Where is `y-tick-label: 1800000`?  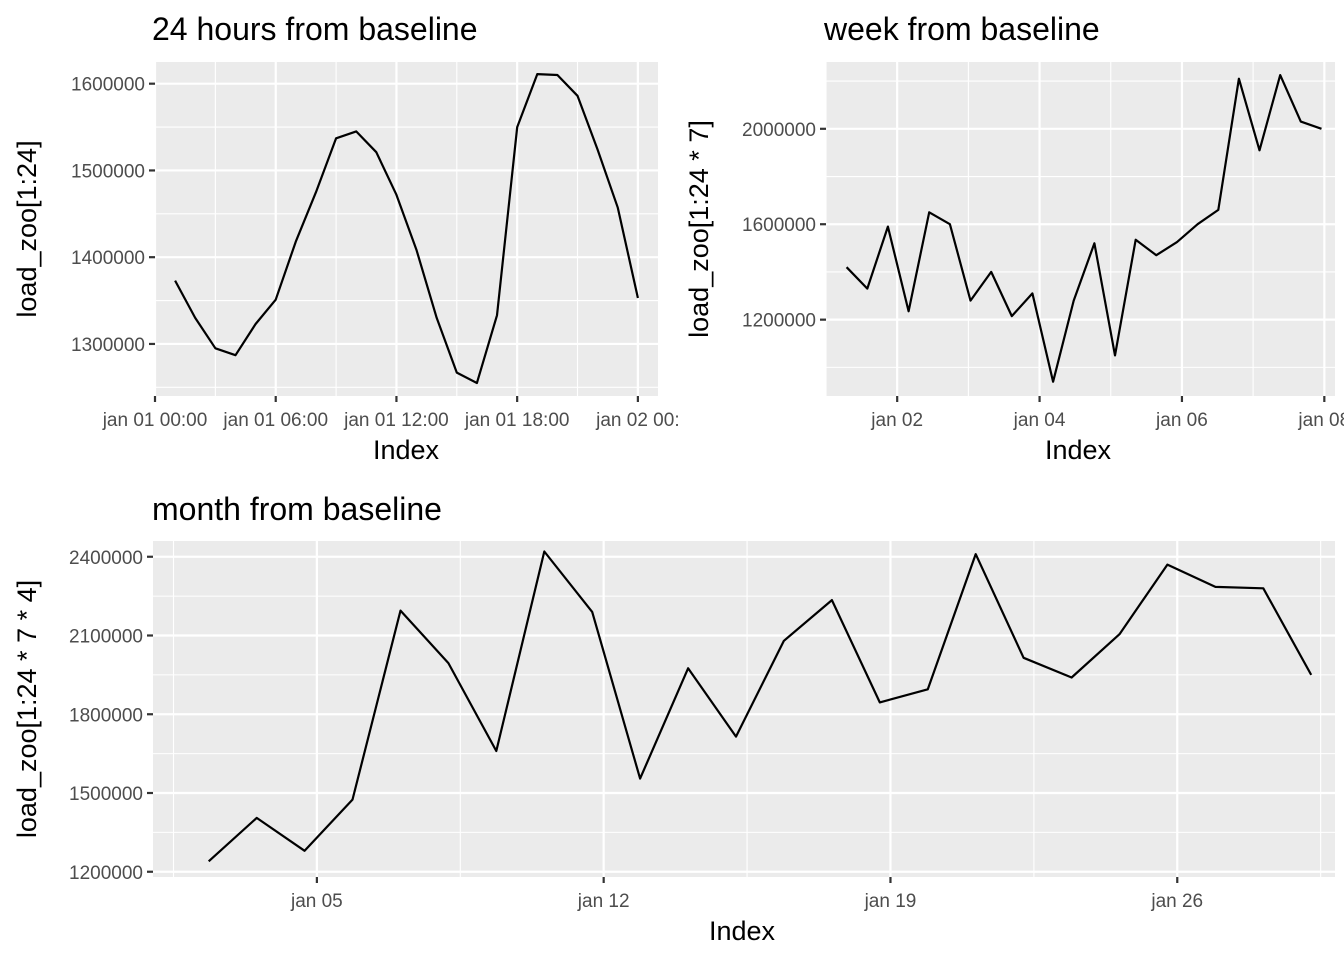 y-tick-label: 1800000 is located at coordinates (106, 715).